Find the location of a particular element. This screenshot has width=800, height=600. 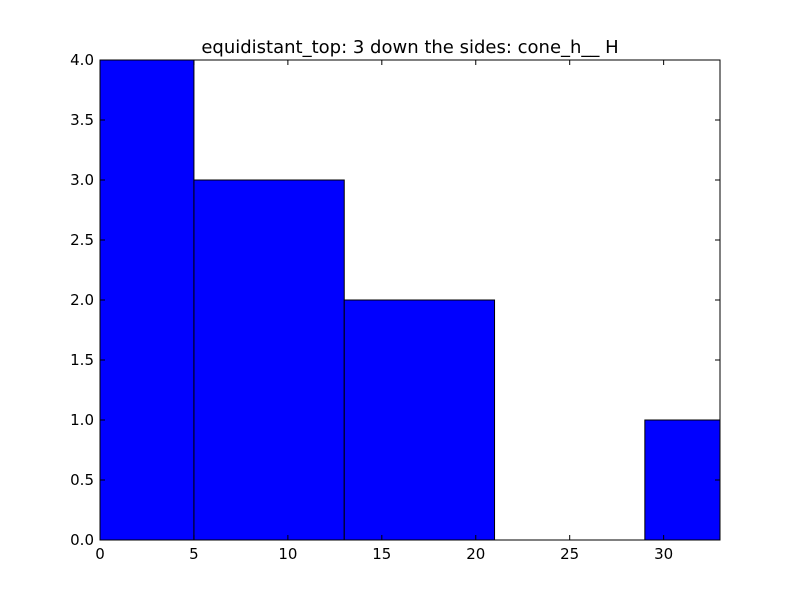

x-tick-label: 25 is located at coordinates (569, 554).